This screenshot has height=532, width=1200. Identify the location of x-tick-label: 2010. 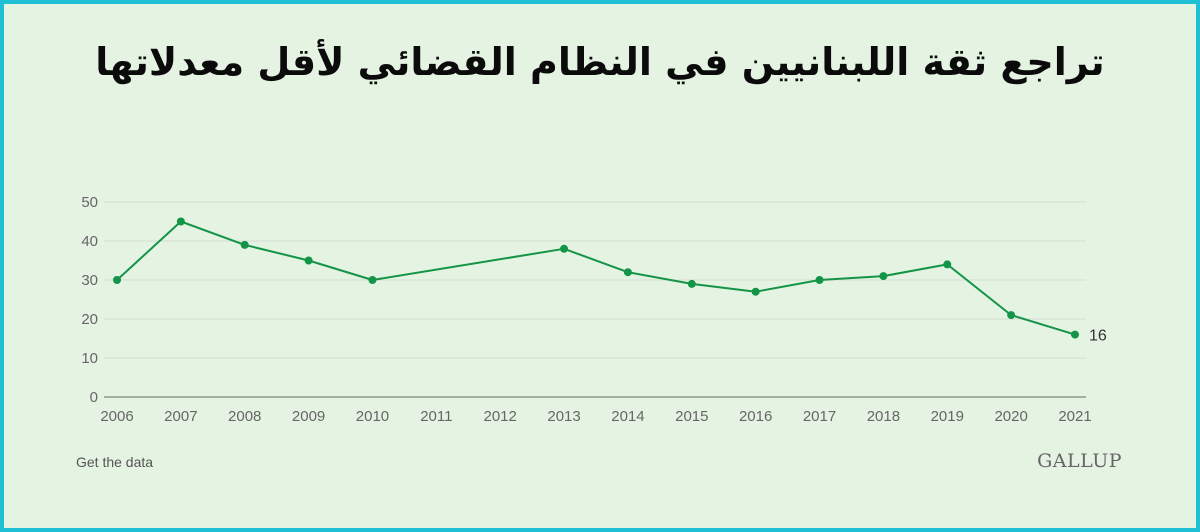
(372, 416).